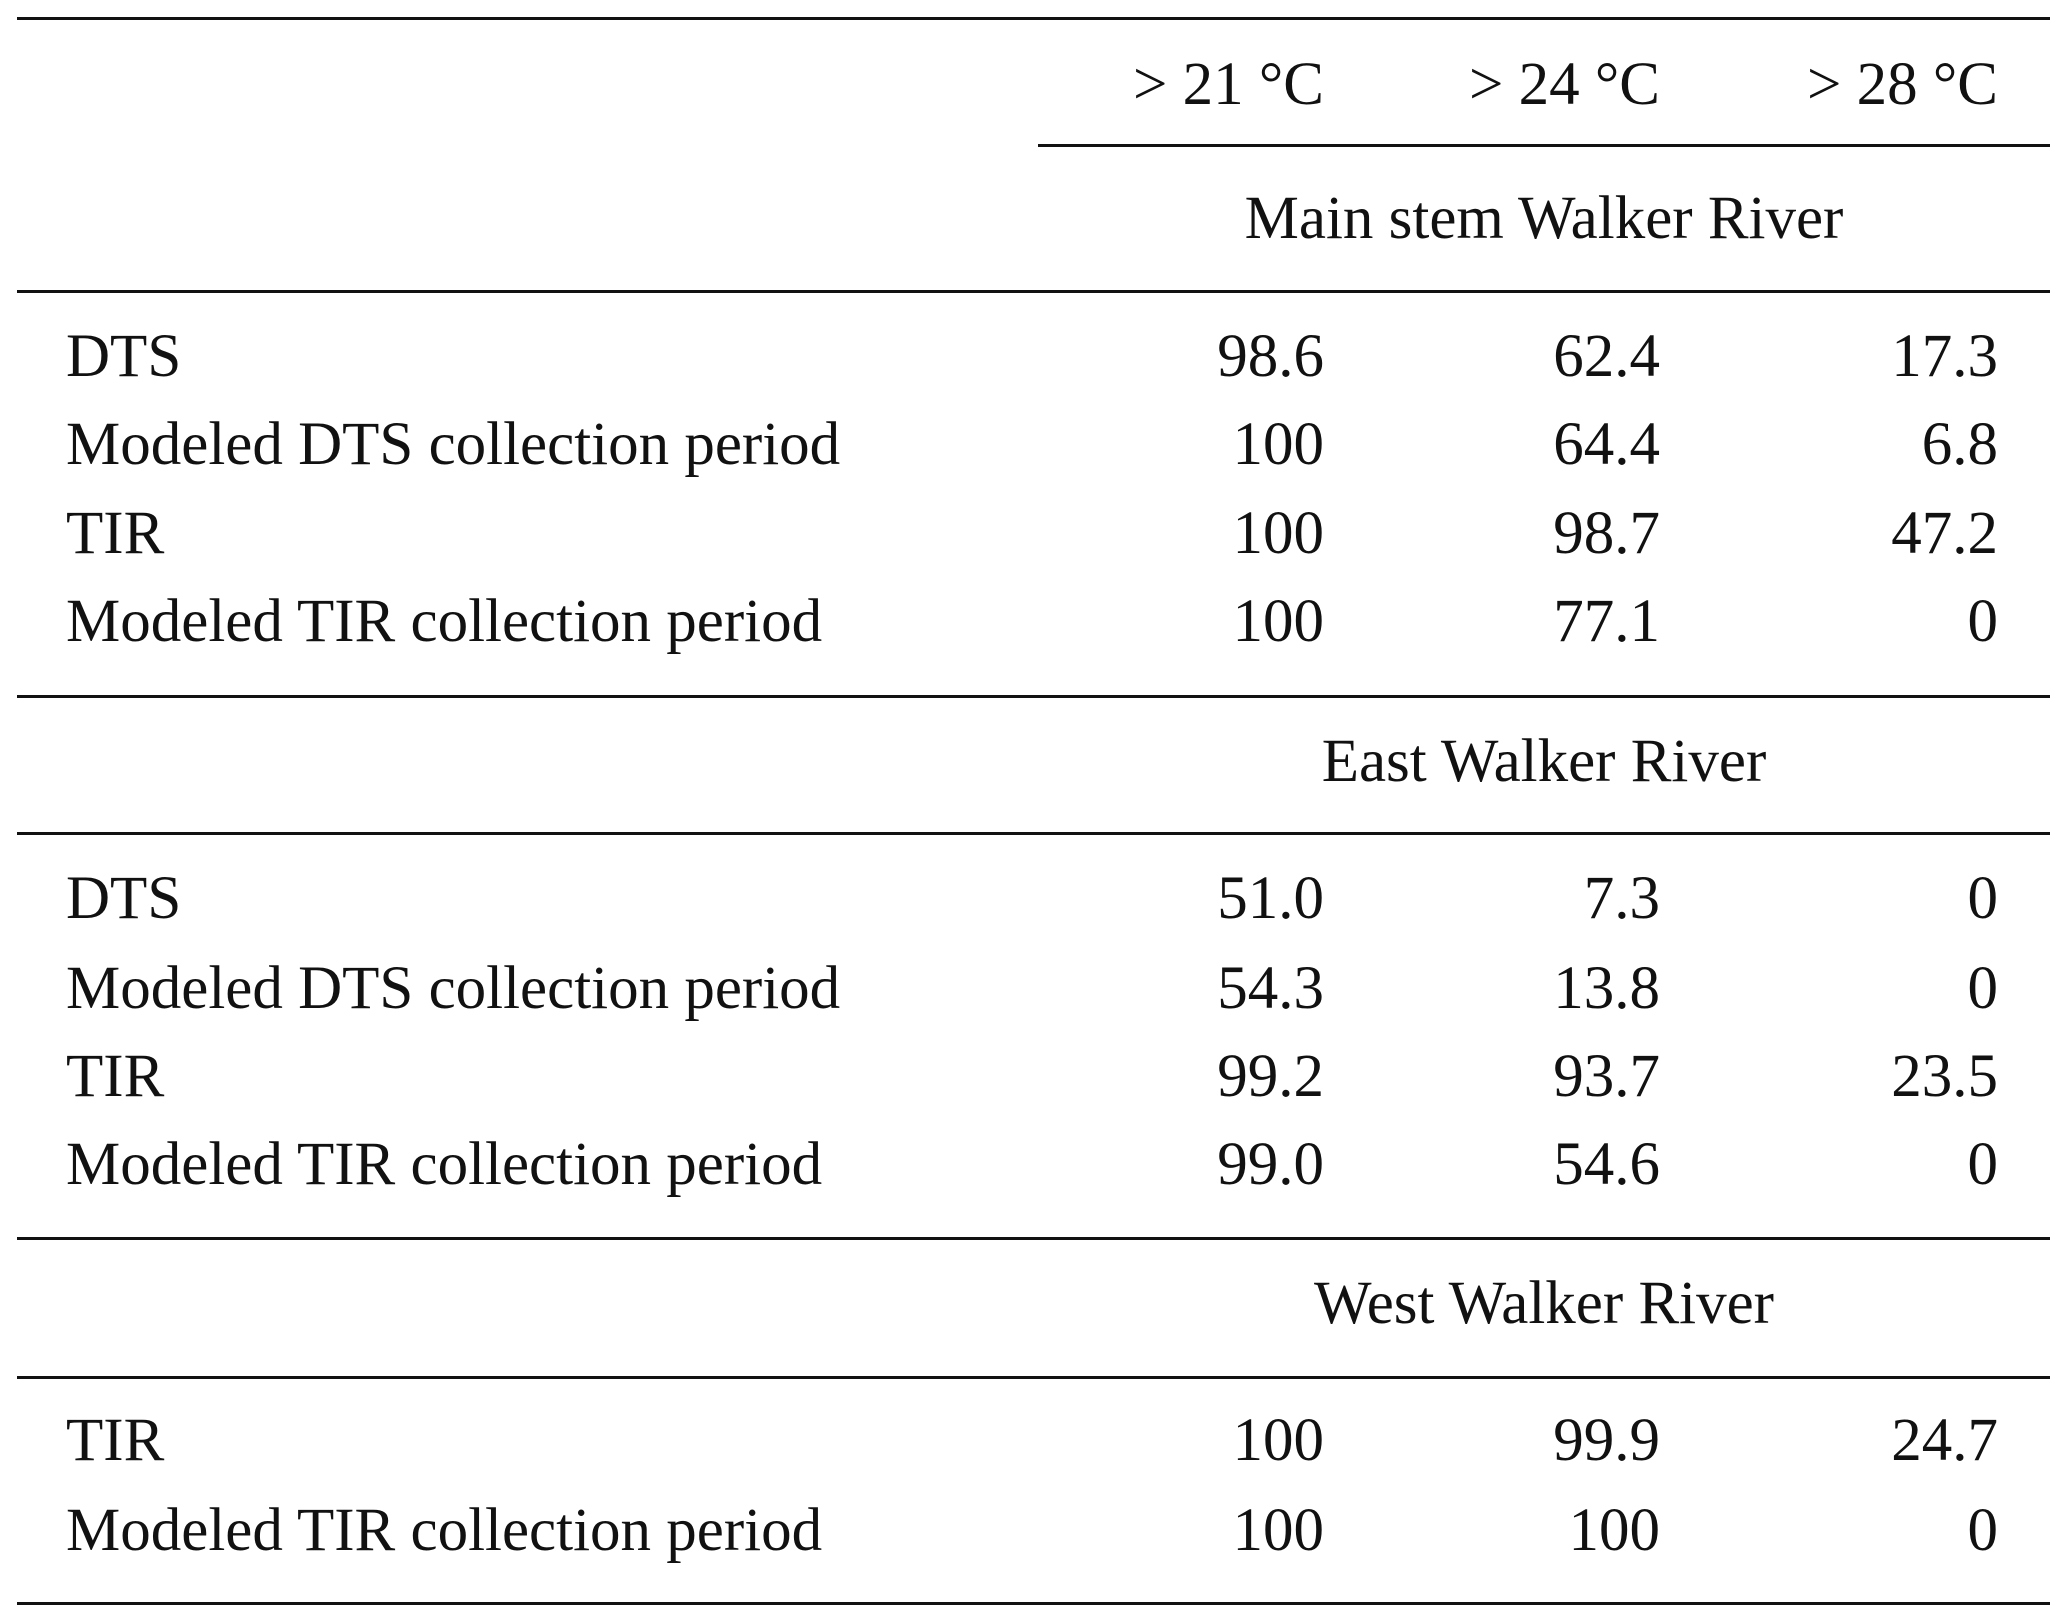 The image size is (2067, 1623). I want to click on column-header: > 21 °C, so click(1228, 84).